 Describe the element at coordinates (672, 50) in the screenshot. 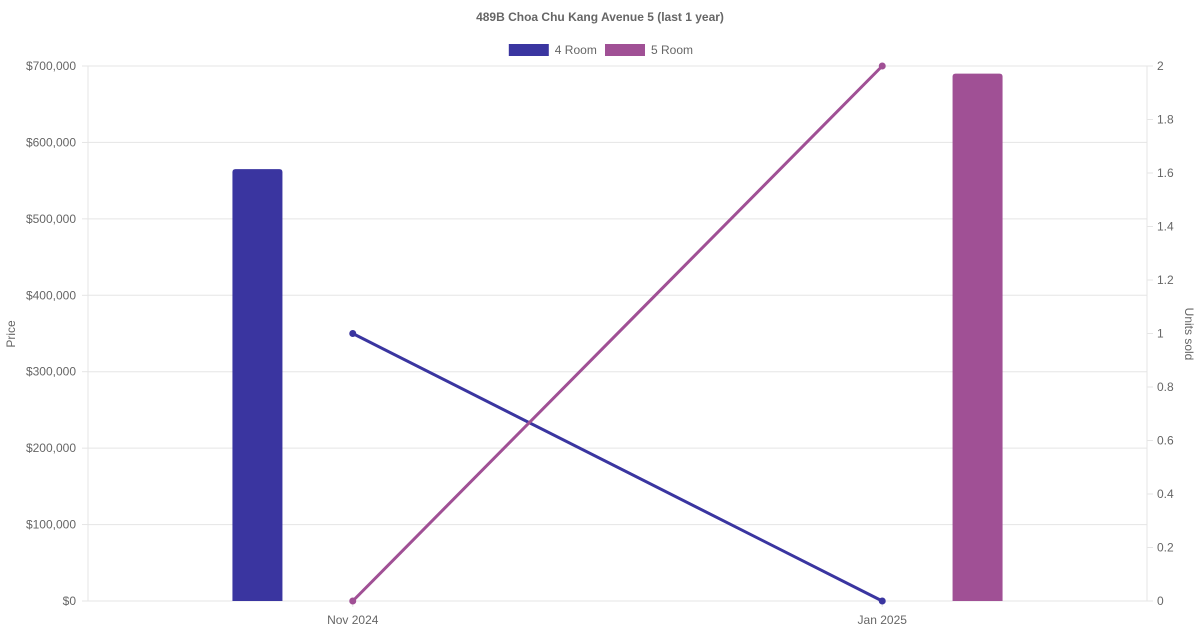

I see `legend-label: 5 Room` at that location.